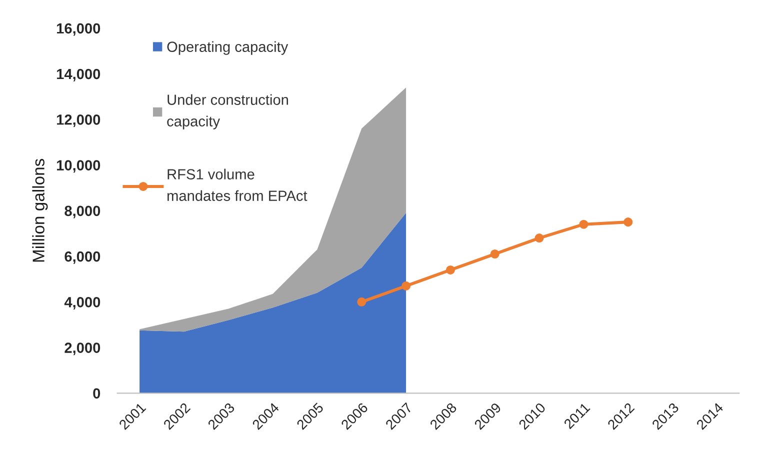  I want to click on y-tick-label: 14,000, so click(78, 75).